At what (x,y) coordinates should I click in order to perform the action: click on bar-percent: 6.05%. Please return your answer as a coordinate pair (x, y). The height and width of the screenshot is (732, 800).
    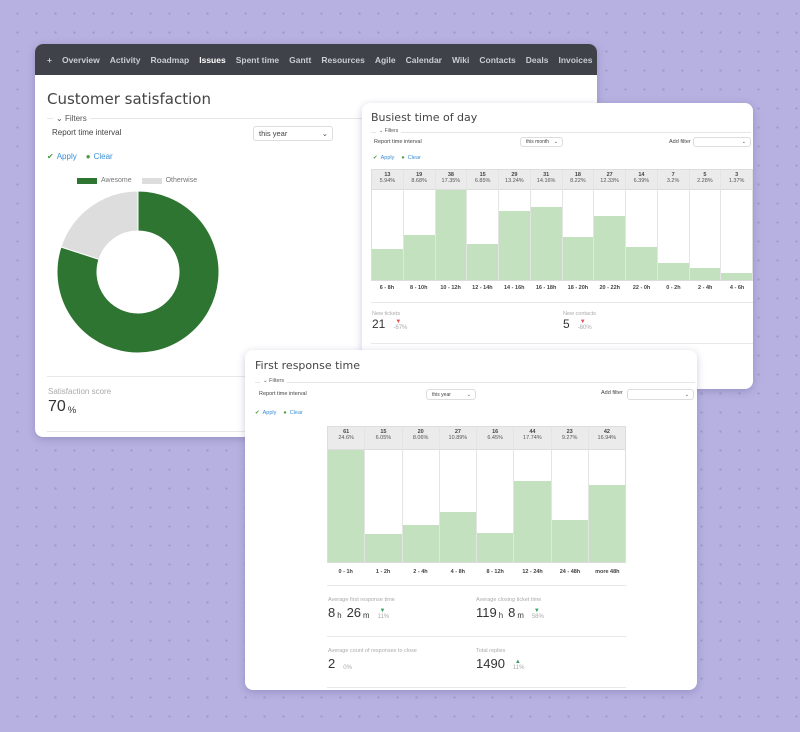
    Looking at the image, I should click on (383, 438).